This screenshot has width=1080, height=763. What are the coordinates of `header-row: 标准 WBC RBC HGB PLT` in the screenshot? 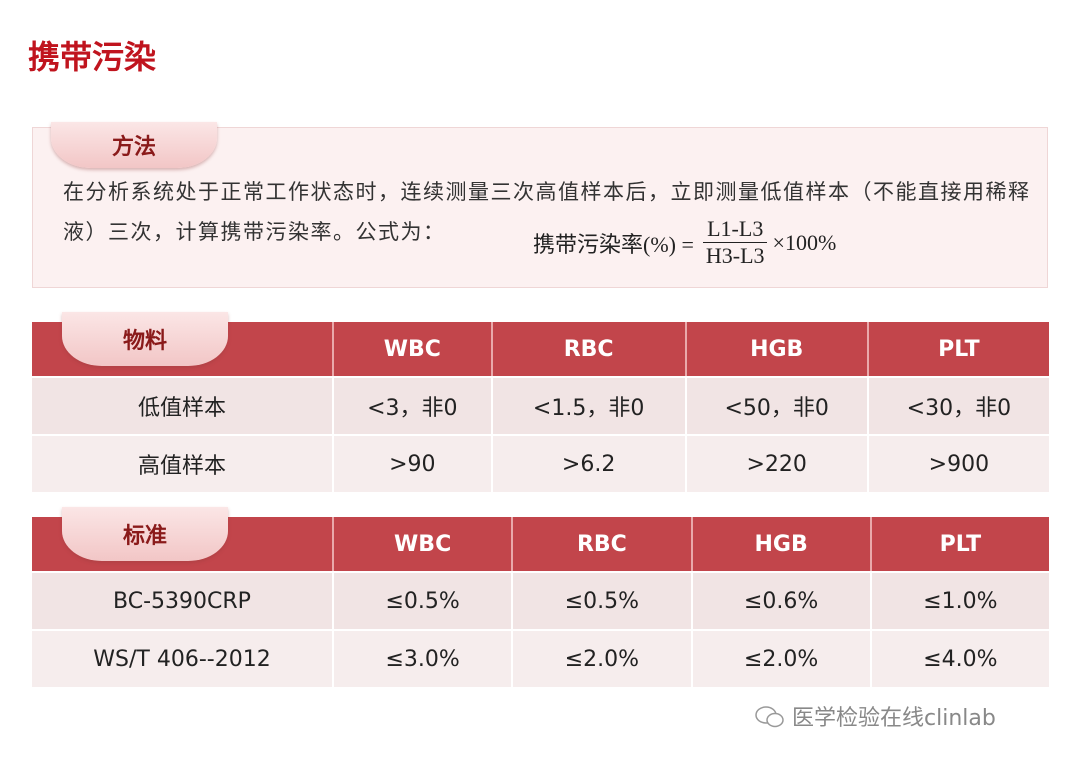 It's located at (540, 539).